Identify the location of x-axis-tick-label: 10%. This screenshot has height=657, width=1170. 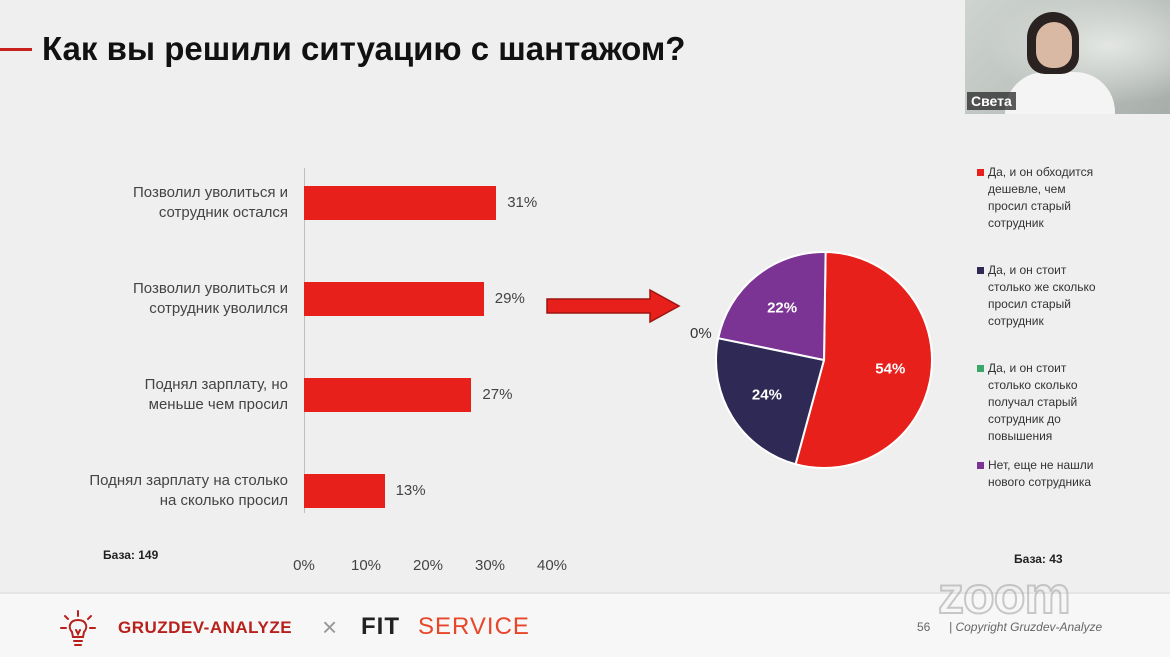
(366, 565).